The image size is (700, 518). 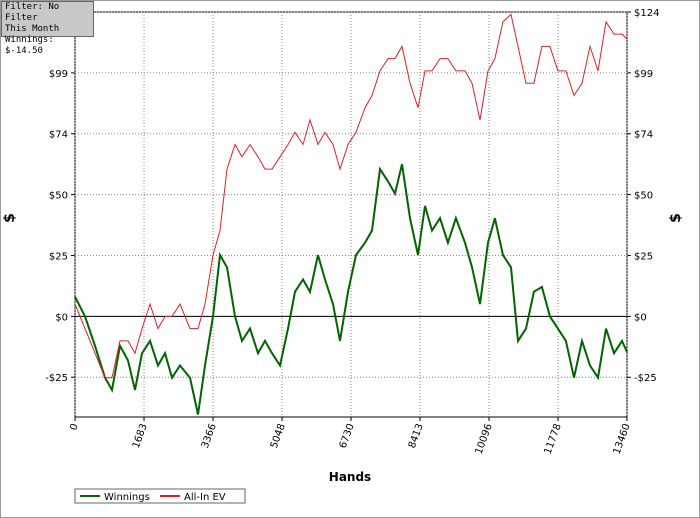 I want to click on legend-label: Winnings, so click(x=127, y=497).